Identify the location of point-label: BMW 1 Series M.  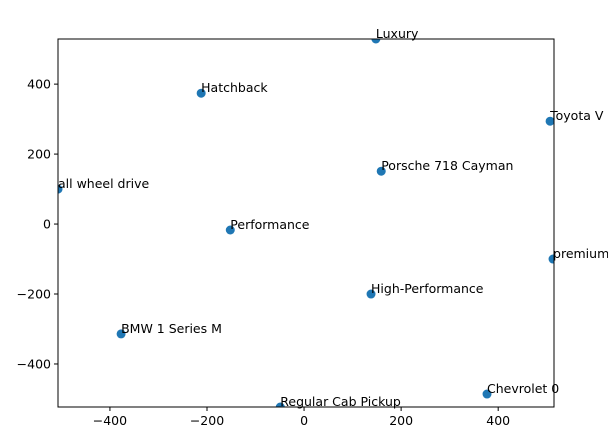
(171, 328).